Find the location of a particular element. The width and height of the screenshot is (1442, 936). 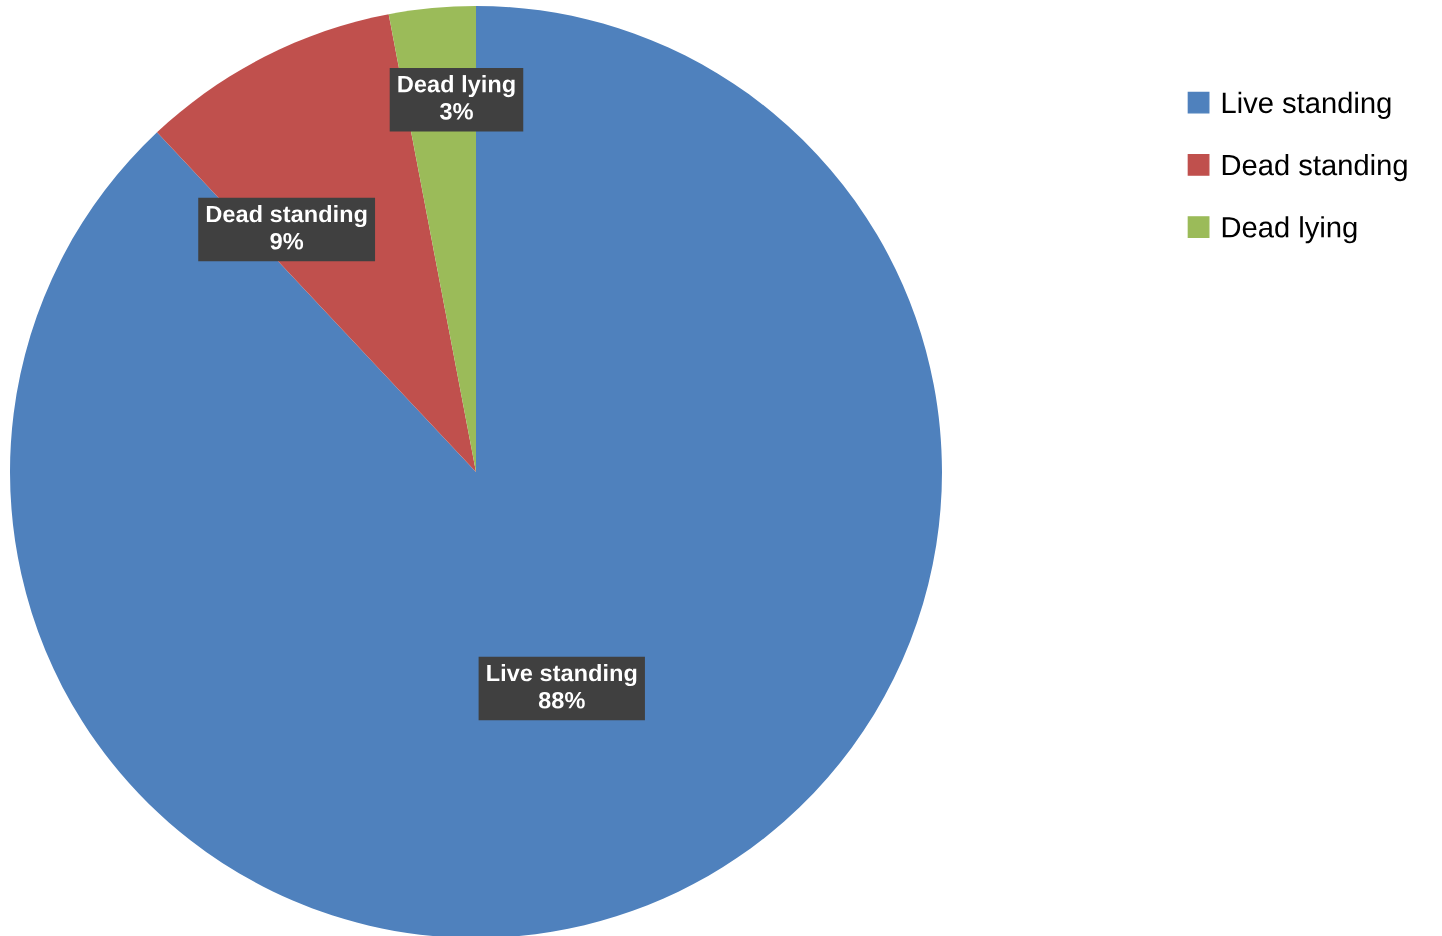

data-label: Dead standing 9% is located at coordinates (286, 227).